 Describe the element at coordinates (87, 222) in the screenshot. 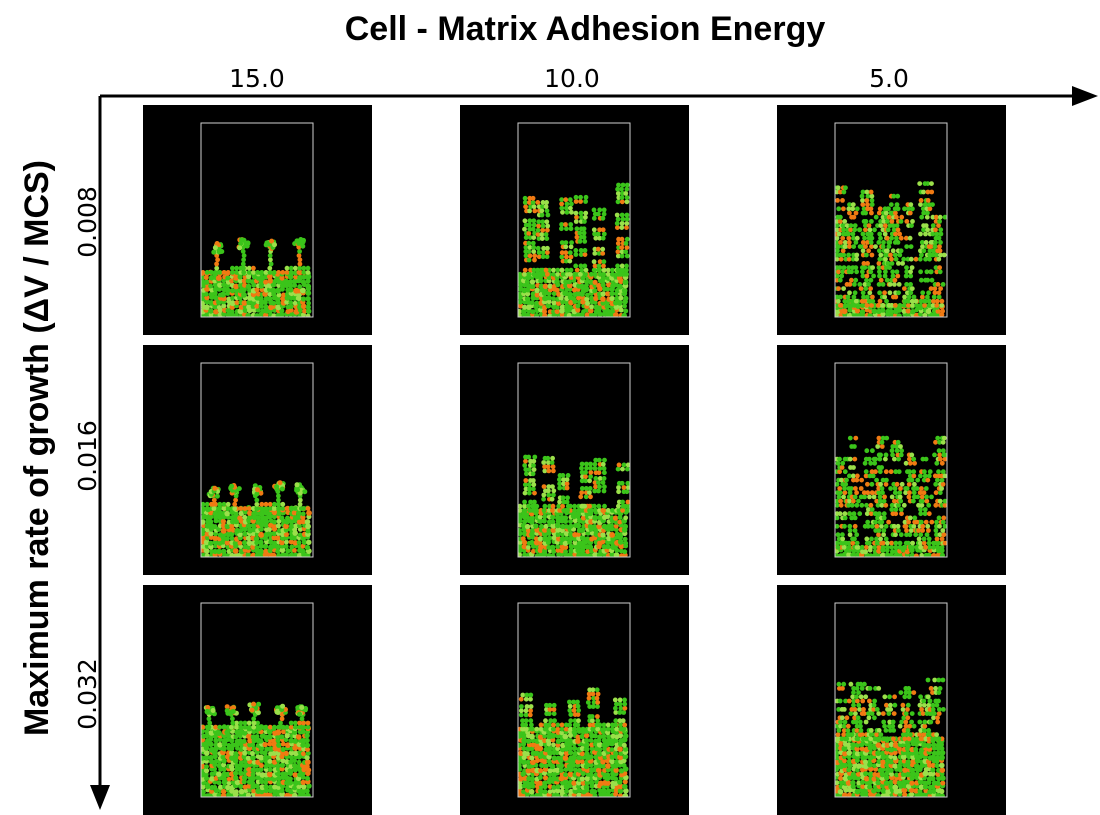

I see `row-value-label: 0.008` at that location.